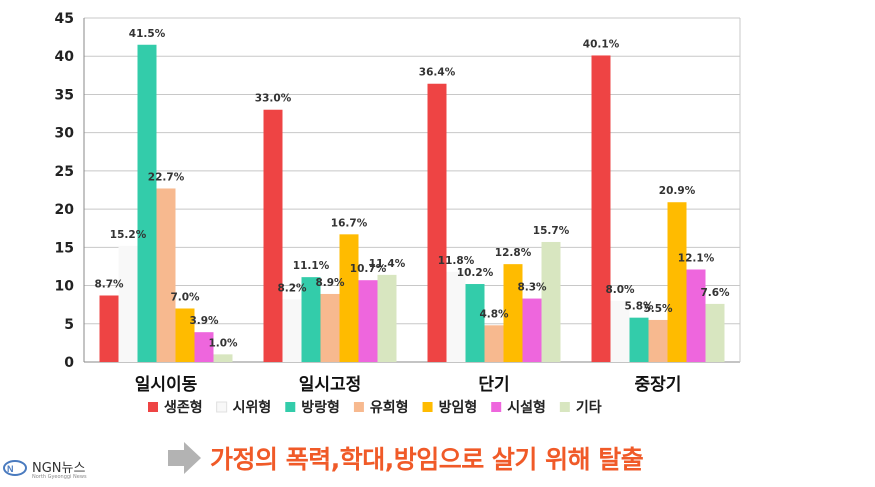  What do you see at coordinates (494, 314) in the screenshot?
I see `data-label: 4.8%` at bounding box center [494, 314].